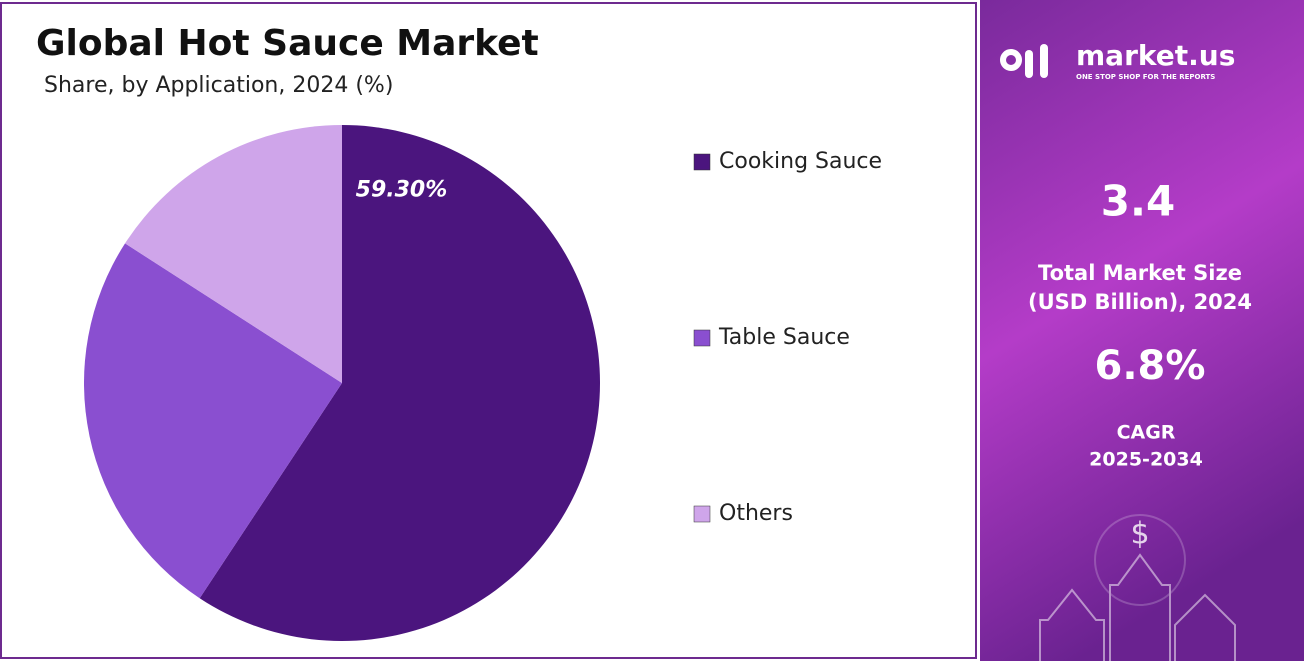  What do you see at coordinates (784, 337) in the screenshot?
I see `legend-label: Table Sauce` at bounding box center [784, 337].